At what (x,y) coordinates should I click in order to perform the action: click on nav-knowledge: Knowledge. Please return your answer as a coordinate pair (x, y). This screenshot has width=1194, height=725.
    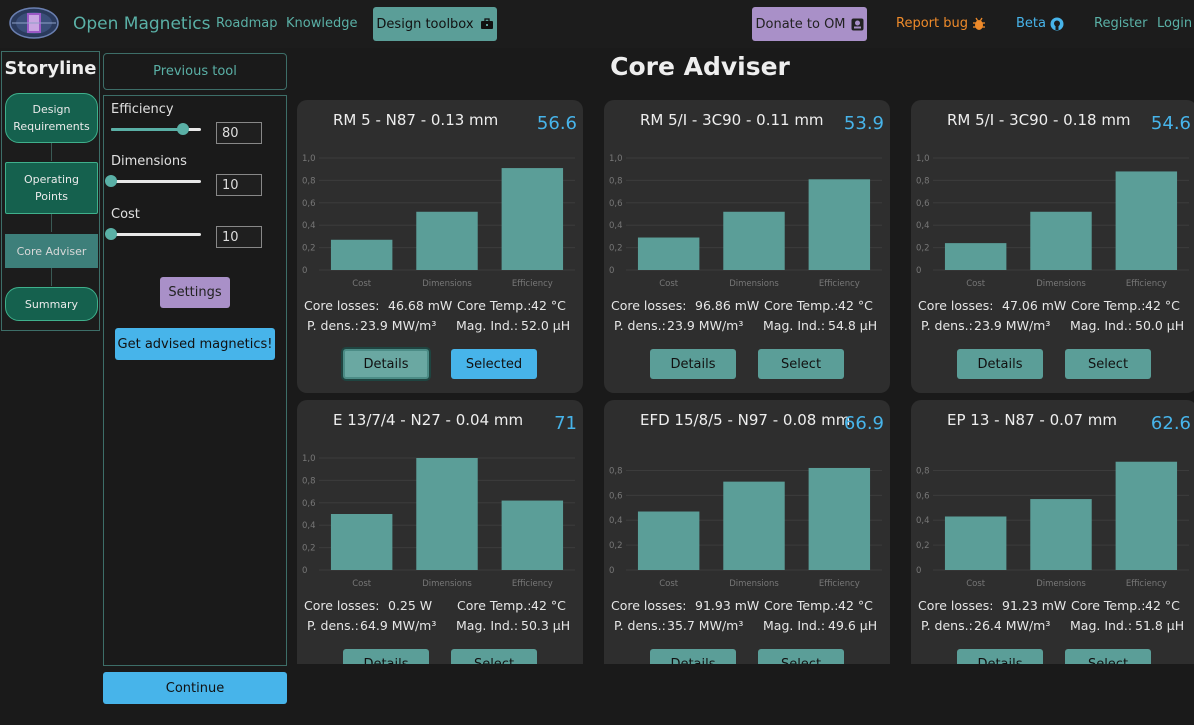
    Looking at the image, I should click on (322, 23).